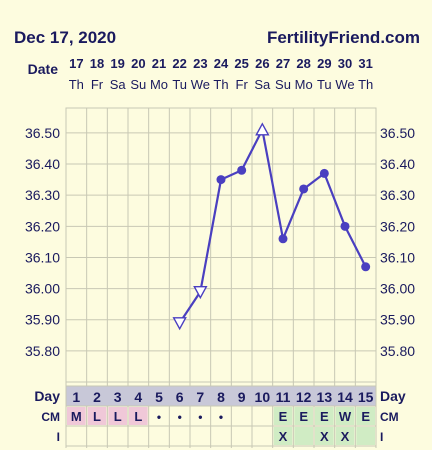 This screenshot has height=450, width=432. What do you see at coordinates (389, 417) in the screenshot?
I see `cm-row-label-right: CM` at bounding box center [389, 417].